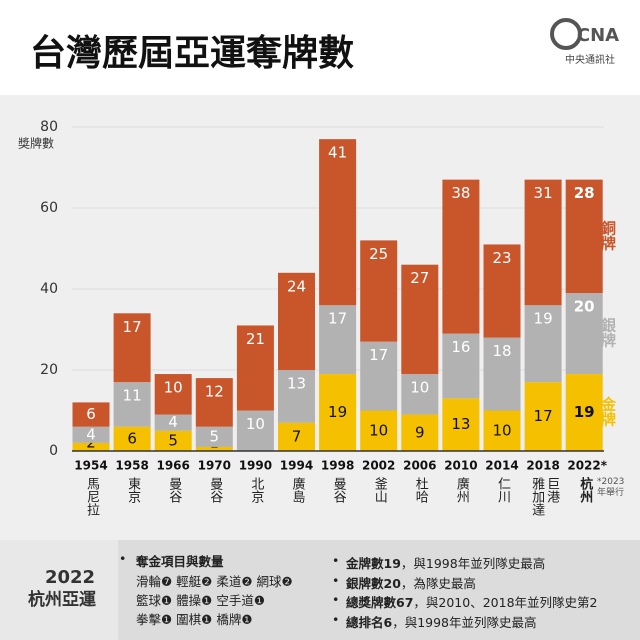 Image resolution: width=640 pixels, height=640 pixels. What do you see at coordinates (584, 307) in the screenshot?
I see `value-label: 20` at bounding box center [584, 307].